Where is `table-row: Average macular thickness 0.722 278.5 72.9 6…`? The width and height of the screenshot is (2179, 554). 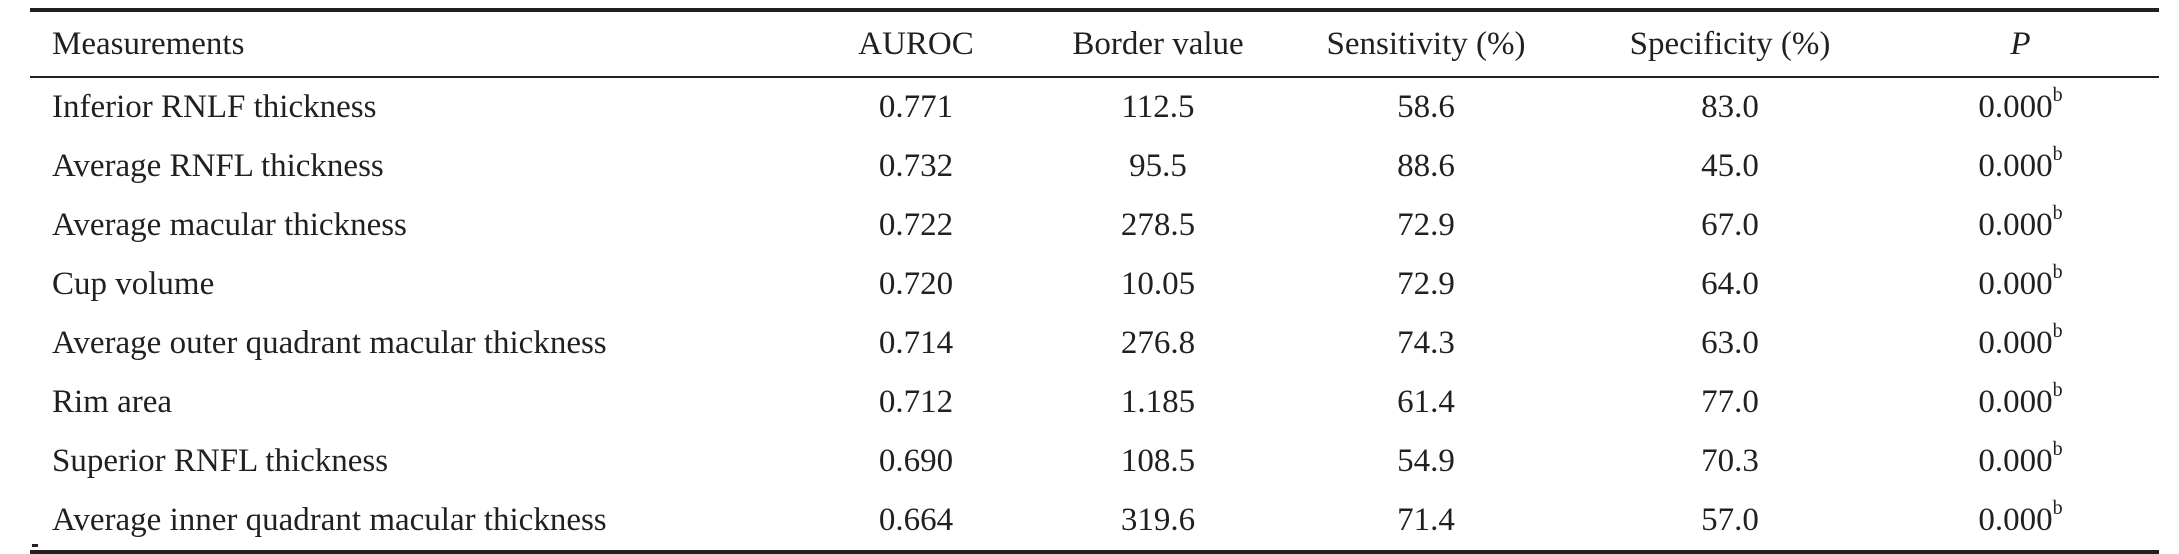
table-row: Average macular thickness 0.722 278.5 72.9 6… is located at coordinates (1094, 225).